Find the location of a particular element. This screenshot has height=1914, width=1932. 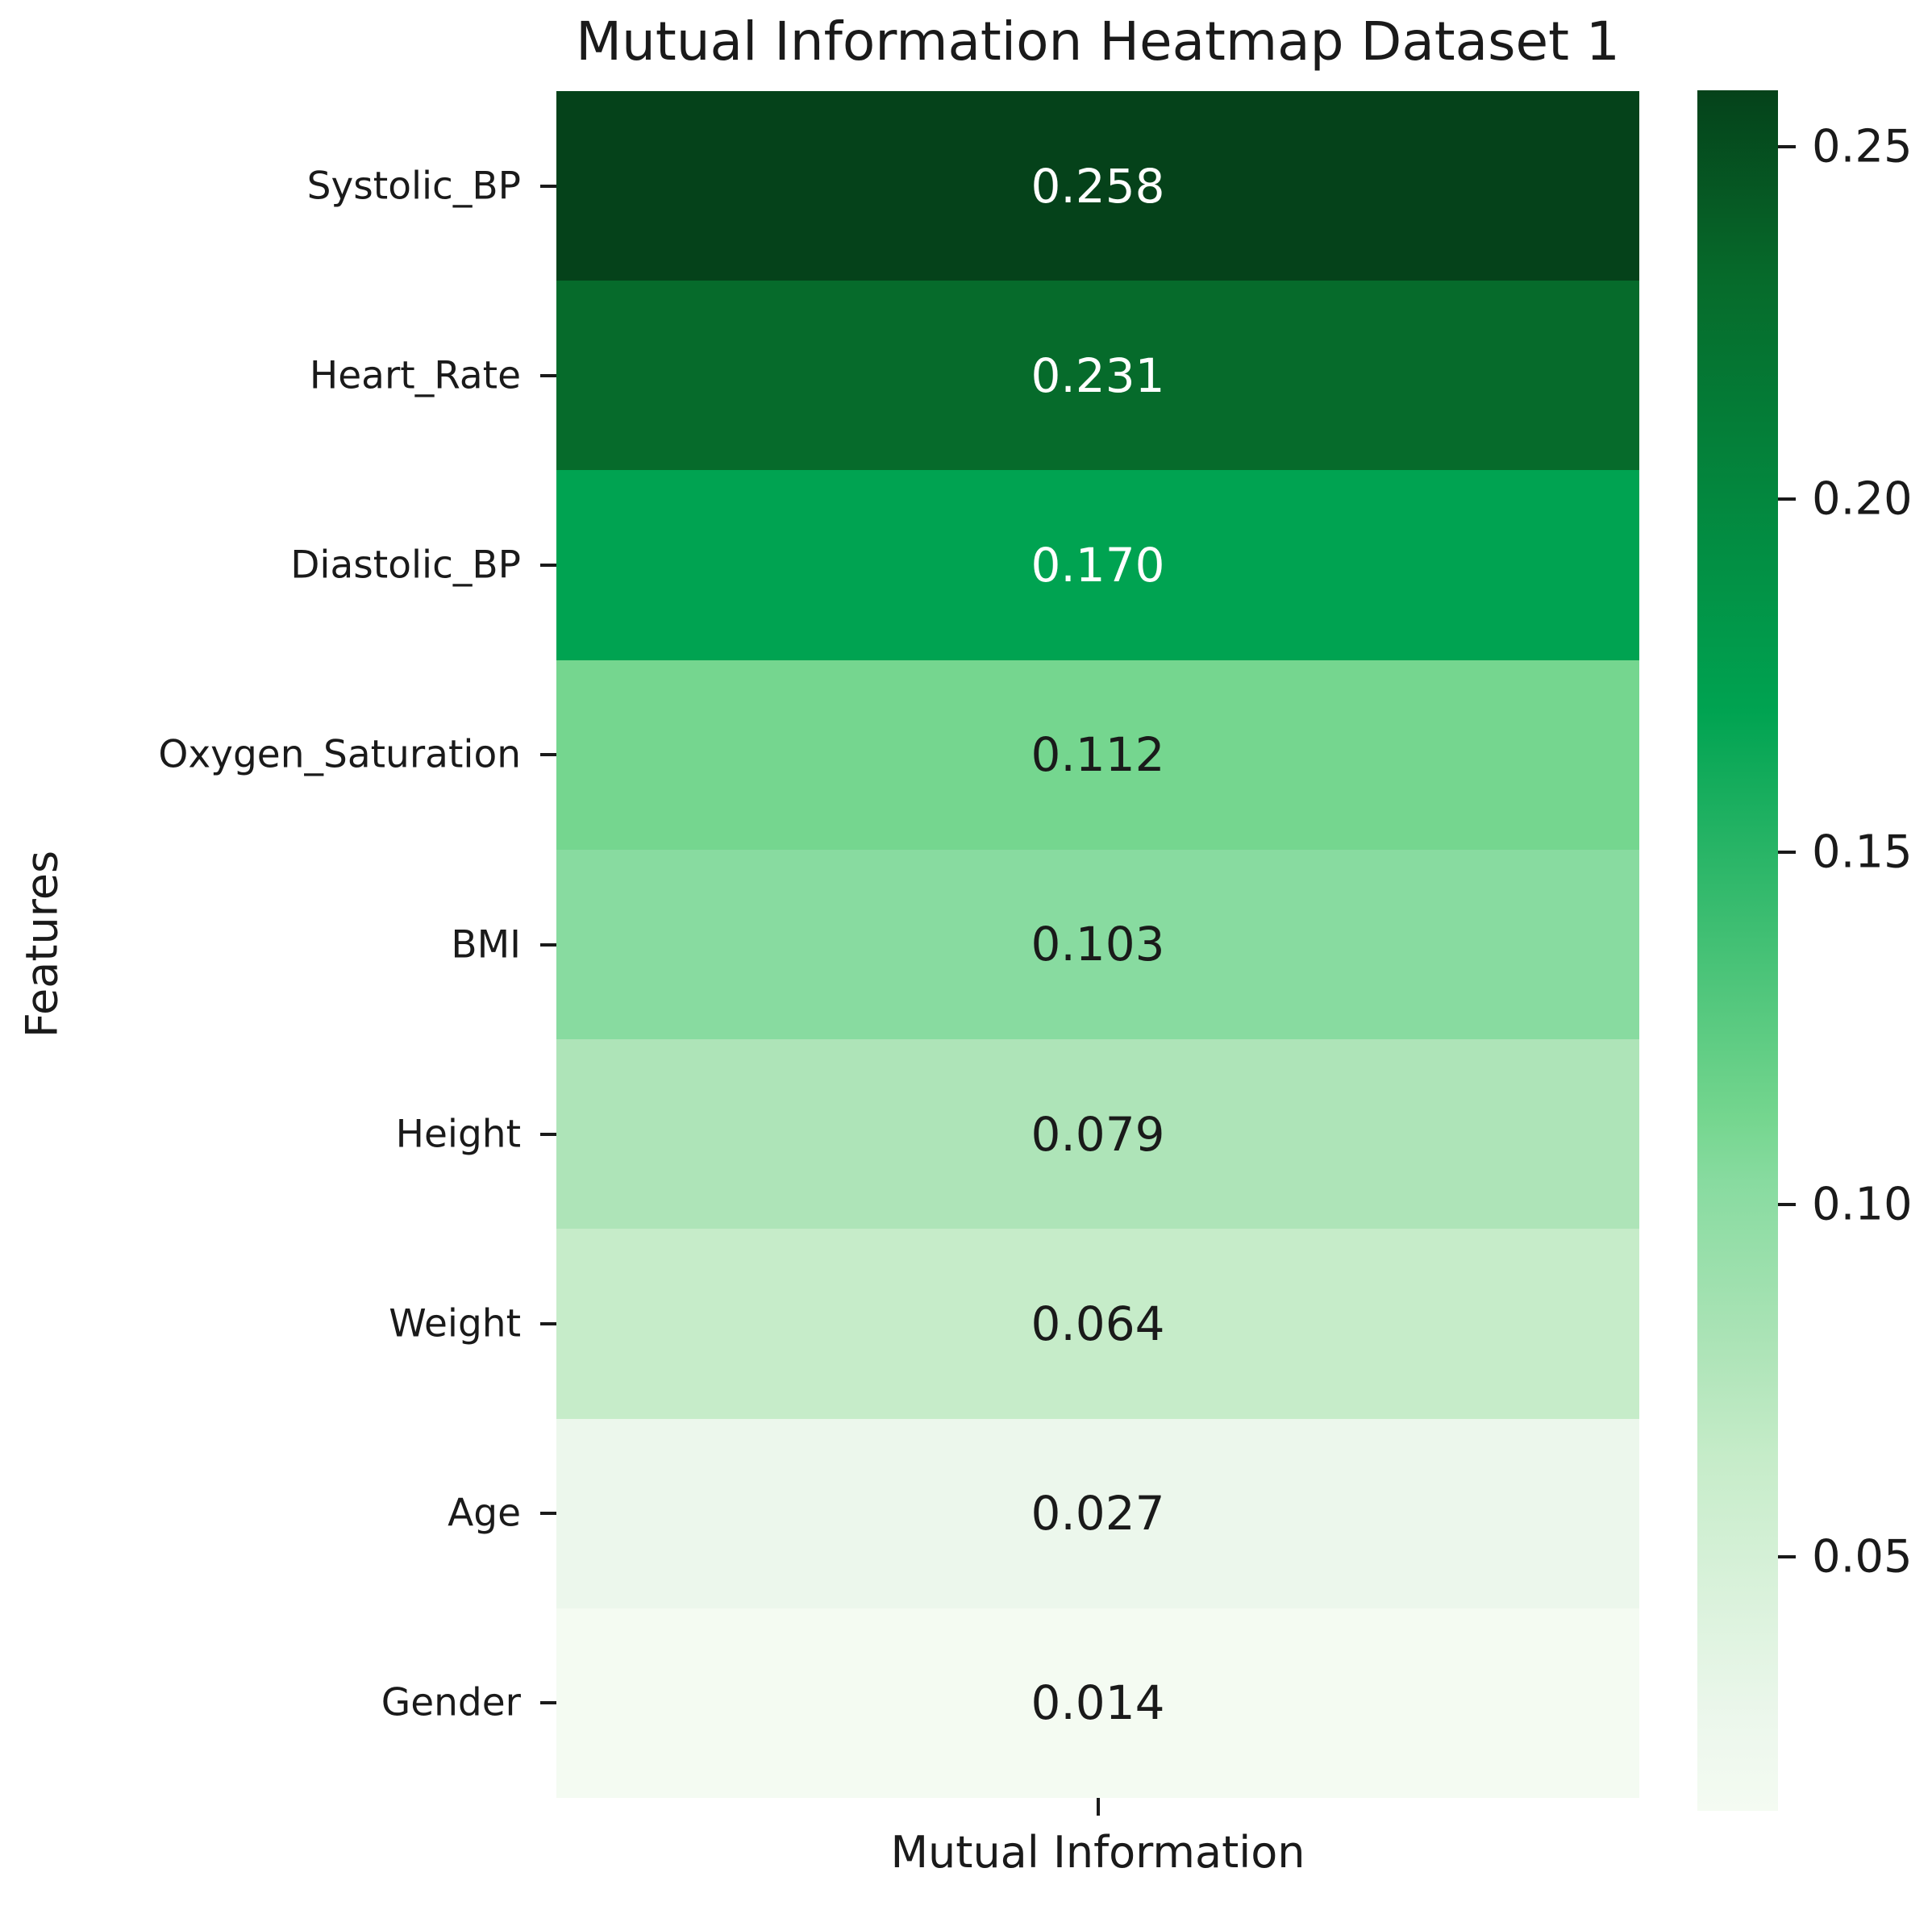

y-axis-label: Features is located at coordinates (42, 944).